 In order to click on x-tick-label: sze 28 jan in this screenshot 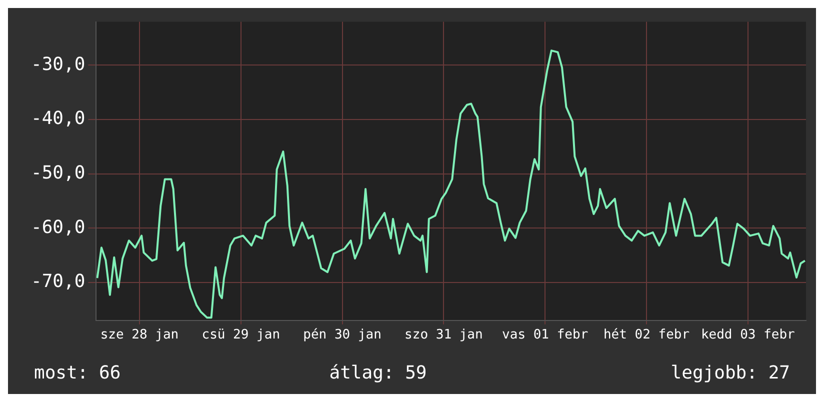, I will do `click(139, 335)`.